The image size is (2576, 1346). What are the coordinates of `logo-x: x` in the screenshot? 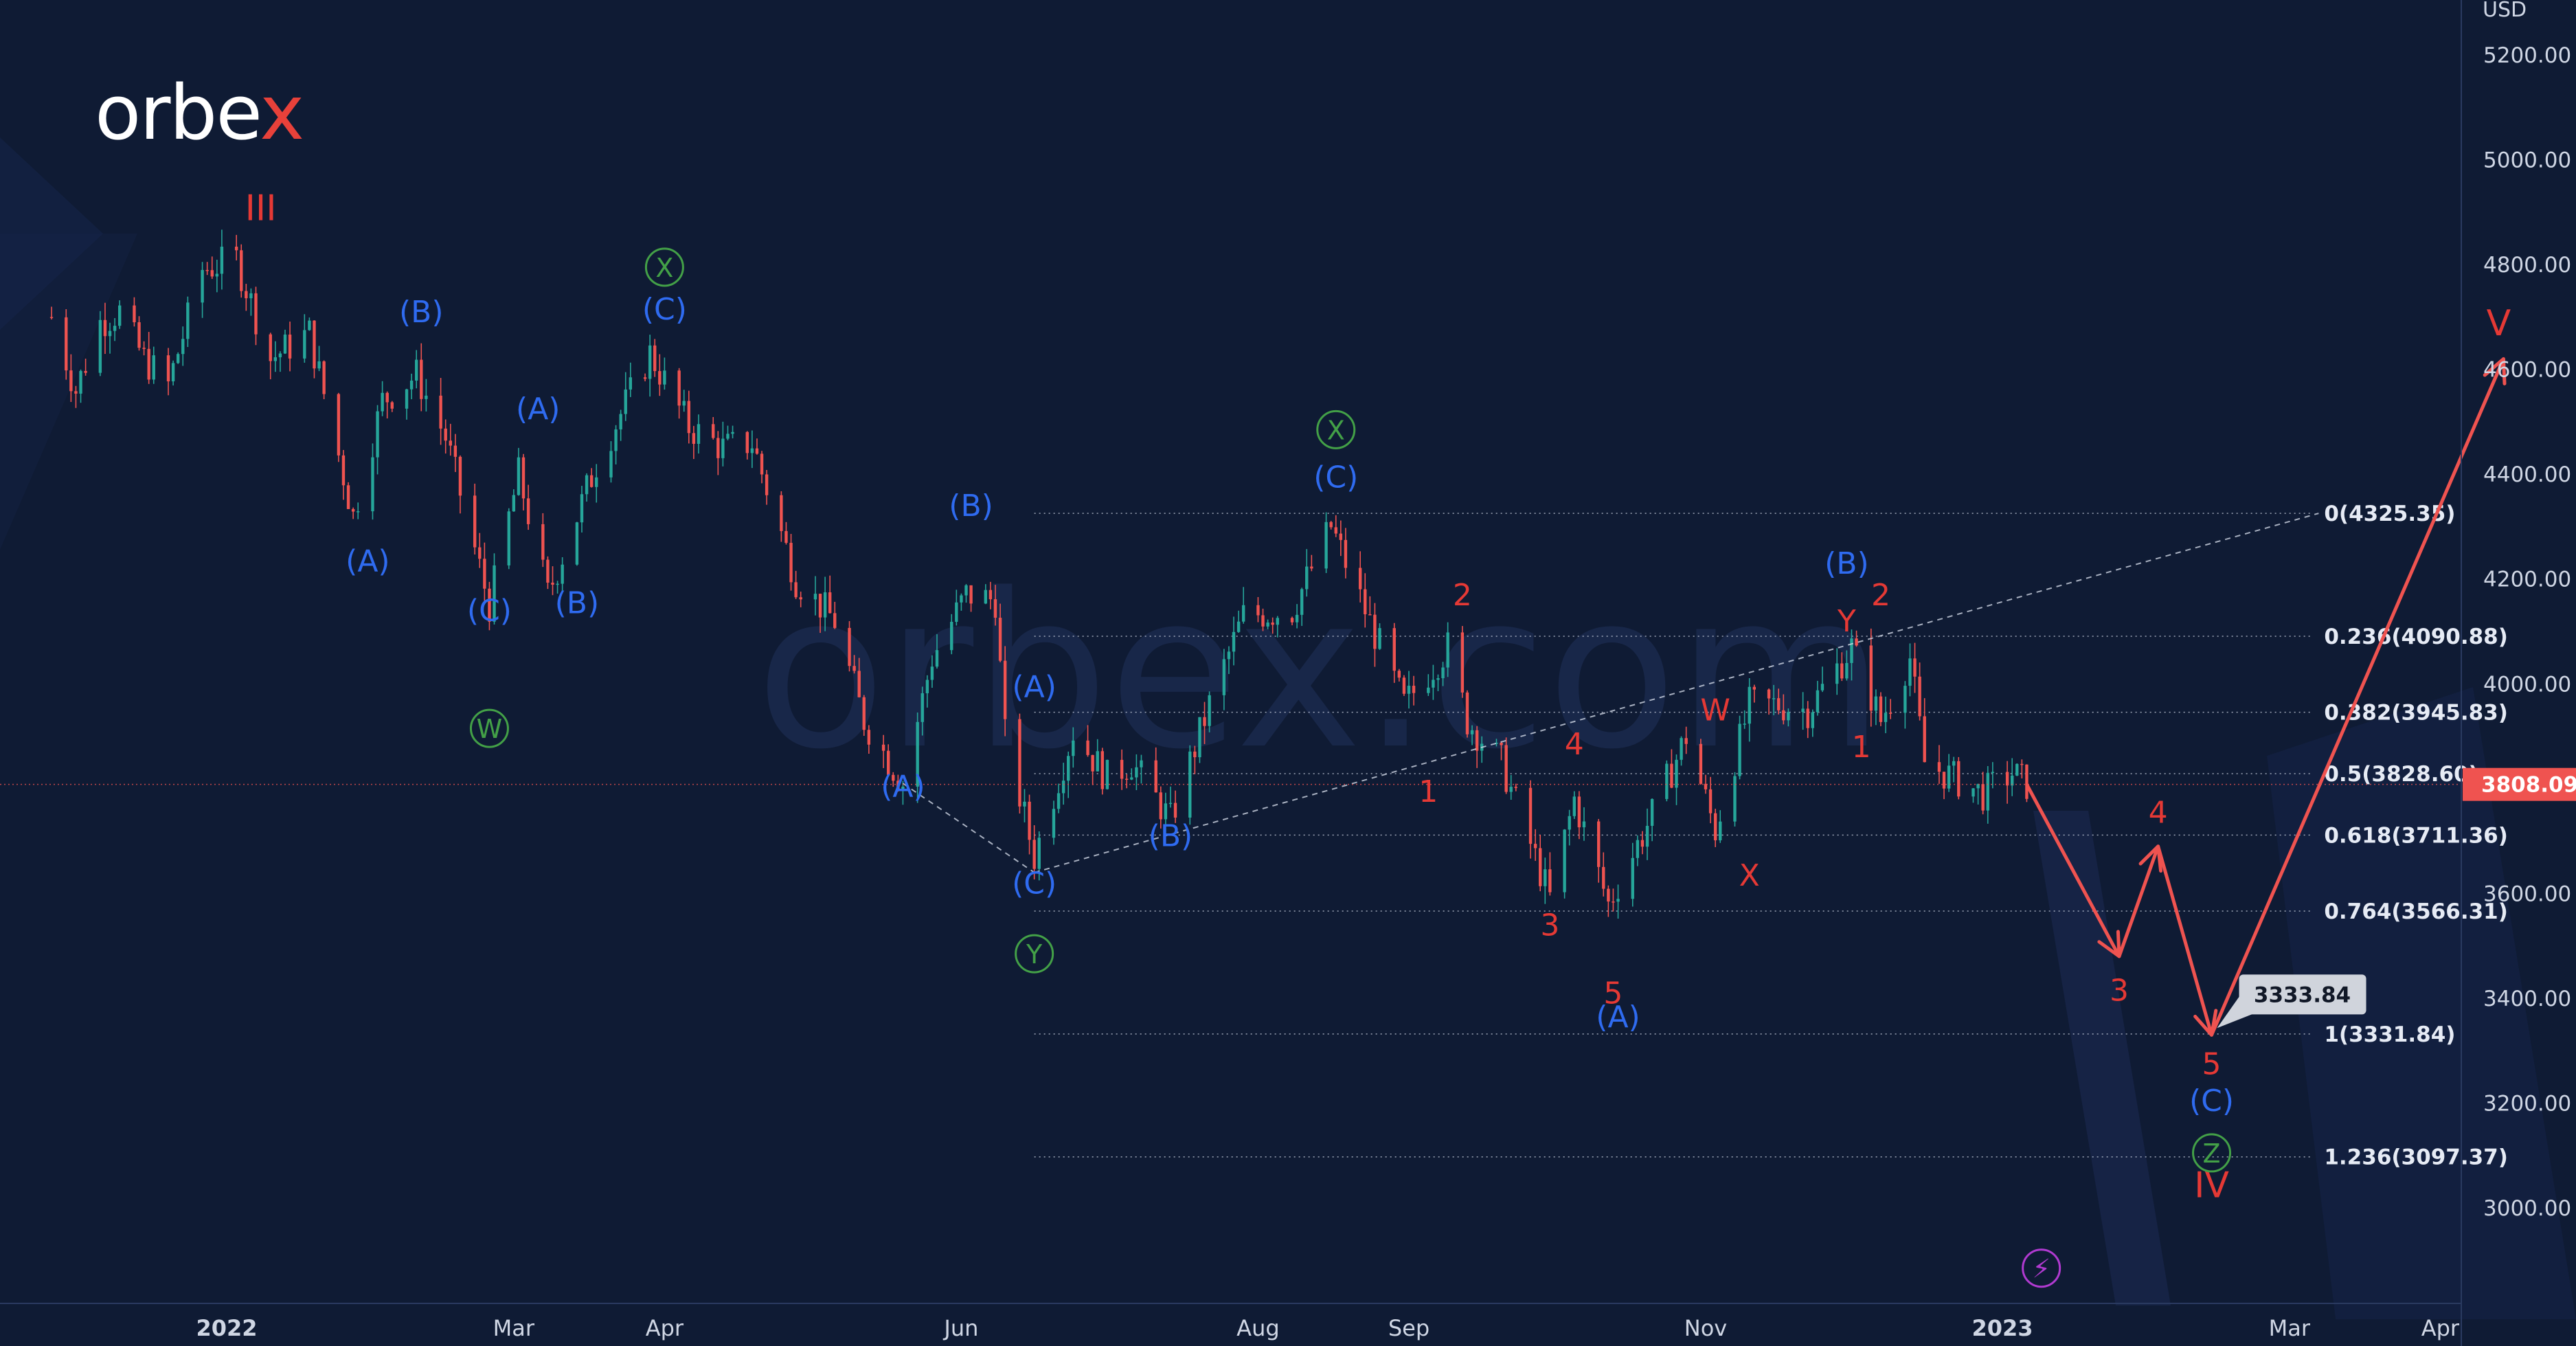 It's located at (282, 113).